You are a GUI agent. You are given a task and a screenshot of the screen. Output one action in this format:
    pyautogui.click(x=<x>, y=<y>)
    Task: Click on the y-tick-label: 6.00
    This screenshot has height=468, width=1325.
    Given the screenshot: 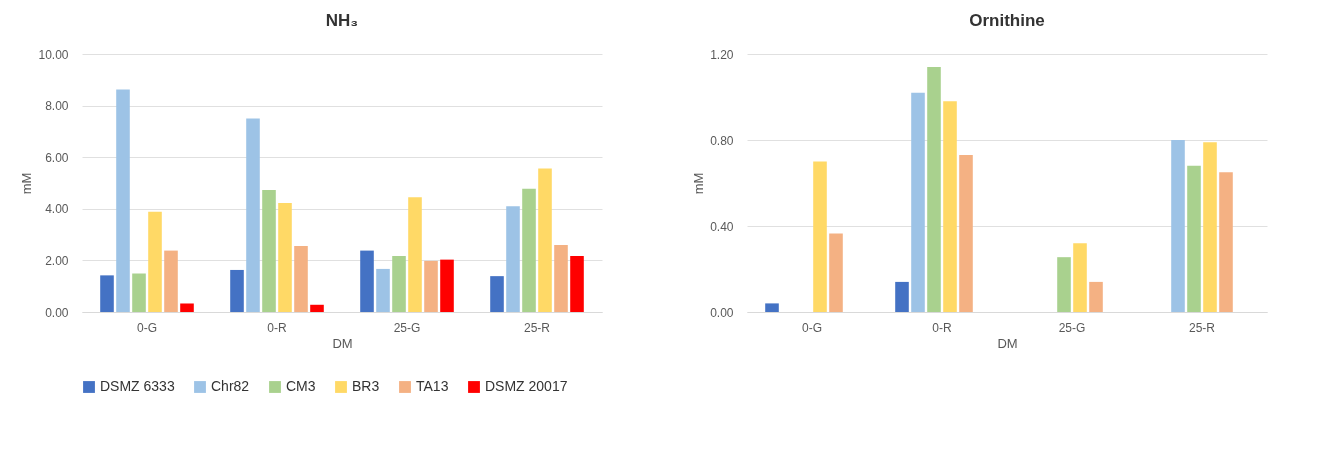 What is the action you would take?
    pyautogui.click(x=57, y=157)
    